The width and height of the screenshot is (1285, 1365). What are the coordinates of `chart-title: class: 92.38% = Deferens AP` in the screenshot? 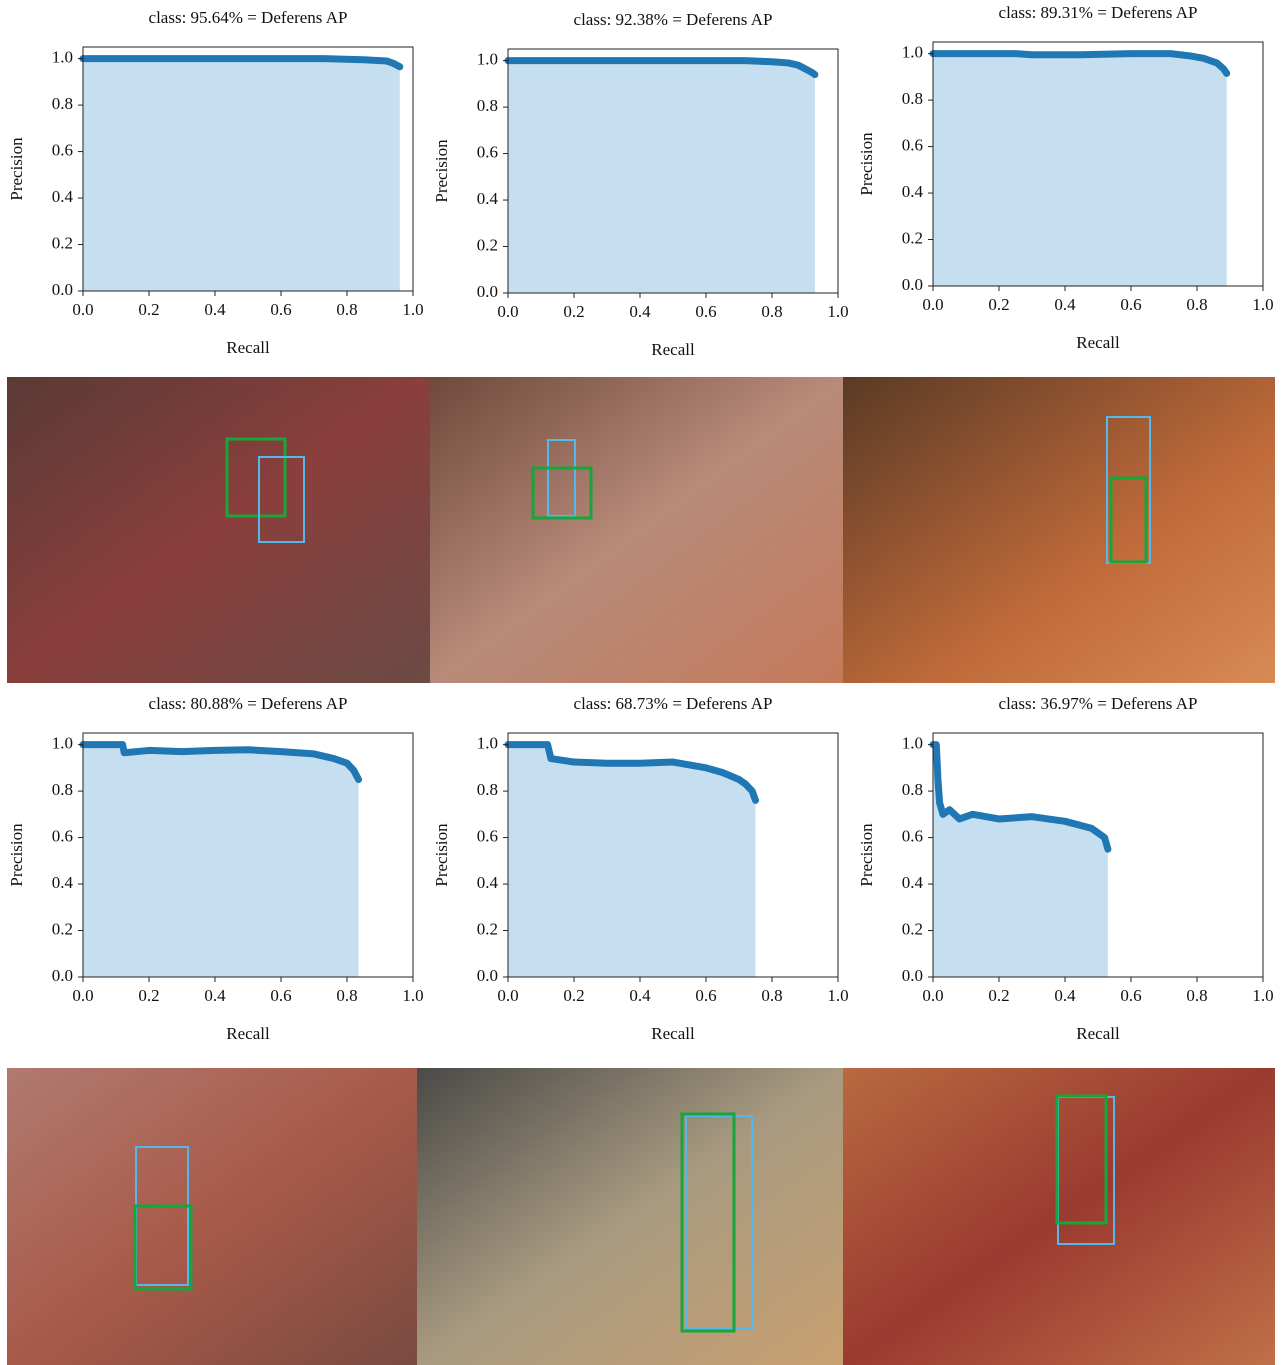 It's located at (673, 19).